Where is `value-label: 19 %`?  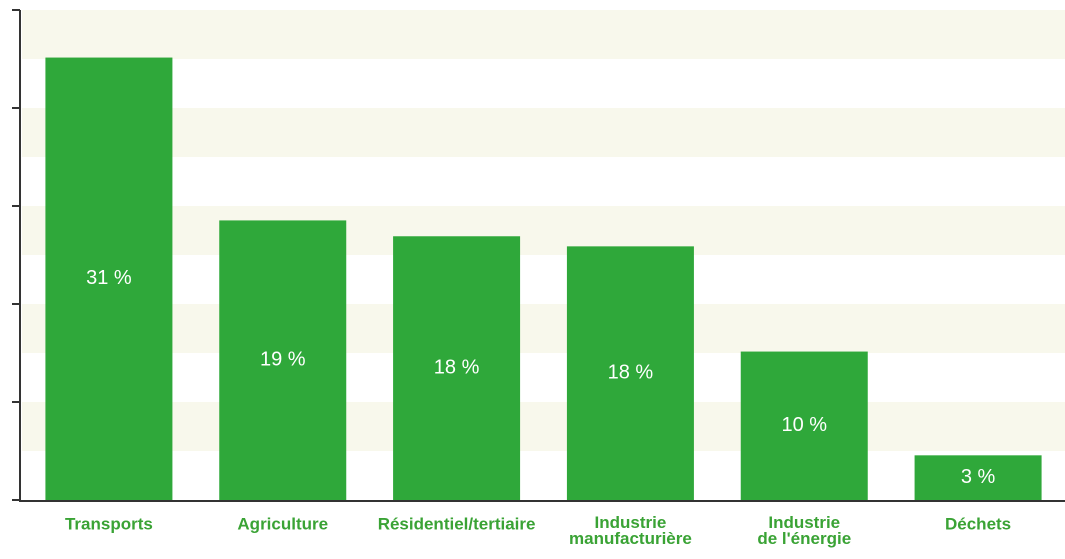
value-label: 19 % is located at coordinates (283, 359).